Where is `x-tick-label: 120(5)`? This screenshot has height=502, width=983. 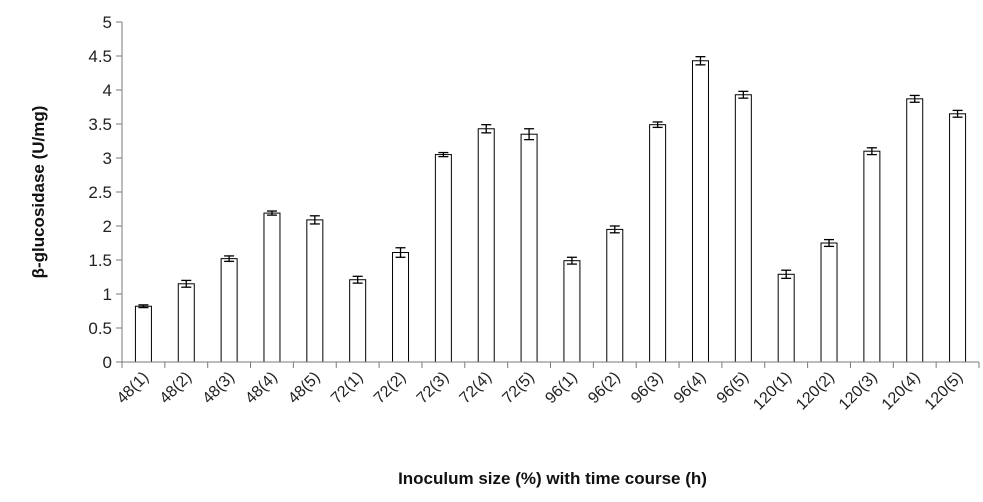
x-tick-label: 120(5) is located at coordinates (944, 391).